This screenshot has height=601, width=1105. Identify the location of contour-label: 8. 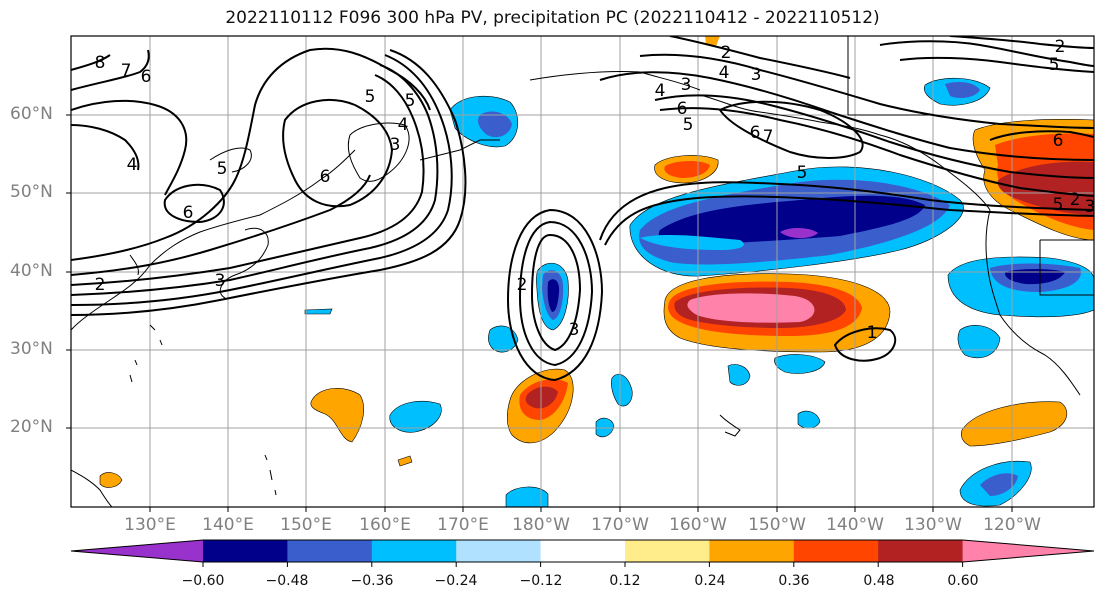
(100, 63).